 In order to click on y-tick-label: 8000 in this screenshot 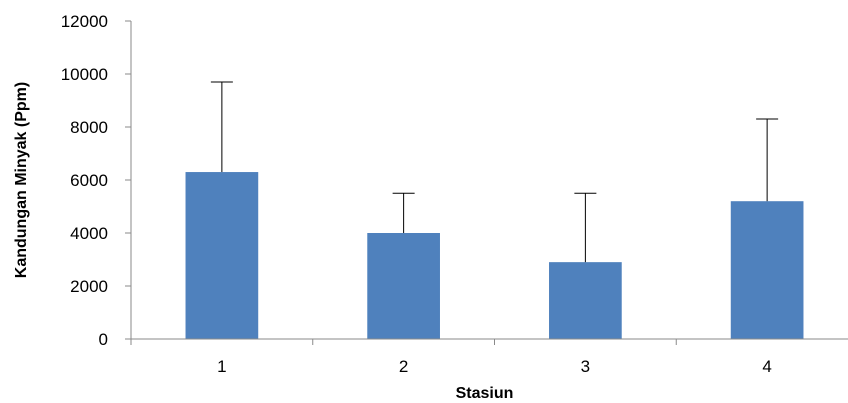, I will do `click(89, 127)`.